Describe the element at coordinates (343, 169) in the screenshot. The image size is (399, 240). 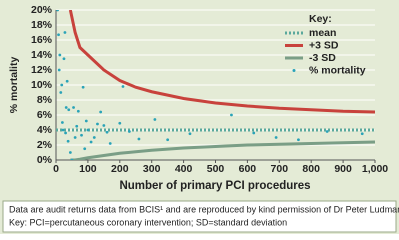
I see `x-tick-label: 900` at that location.